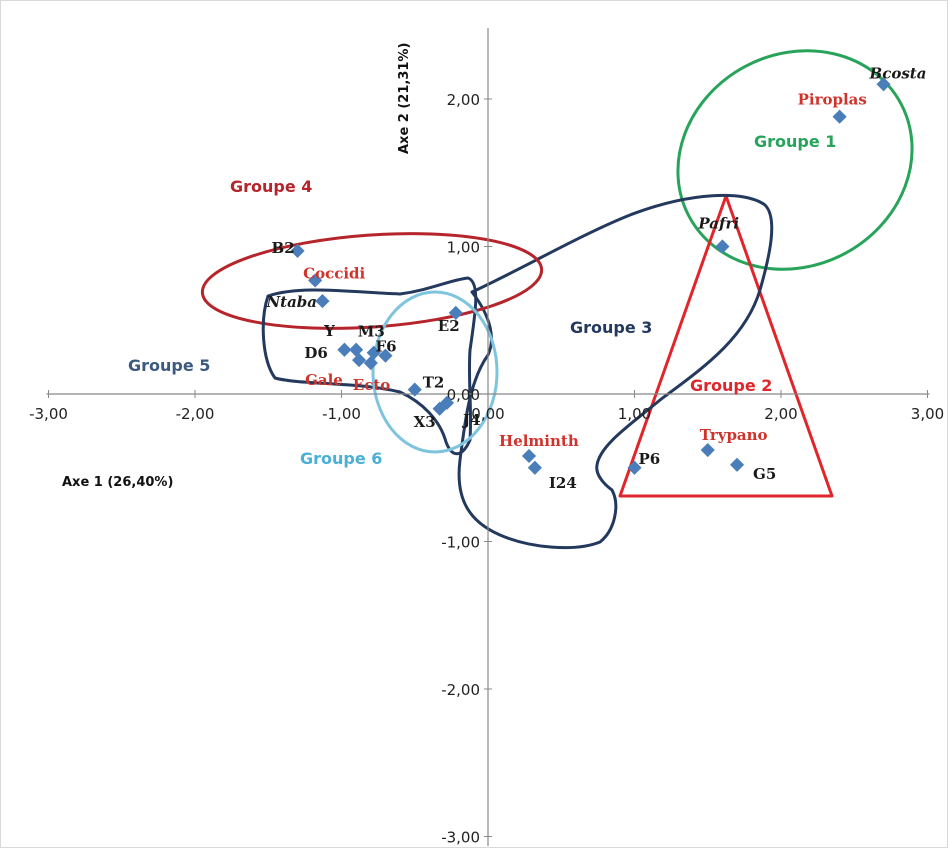 This screenshot has width=948, height=848. Describe the element at coordinates (615, 371) in the screenshot. I see `group-3-outline` at that location.